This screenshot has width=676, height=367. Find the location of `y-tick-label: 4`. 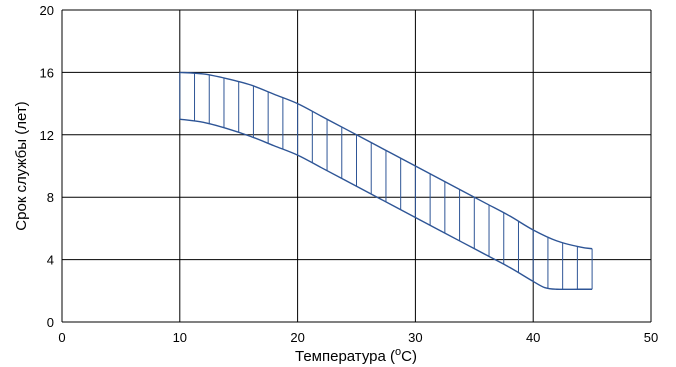

y-tick-label: 4 is located at coordinates (50, 260).